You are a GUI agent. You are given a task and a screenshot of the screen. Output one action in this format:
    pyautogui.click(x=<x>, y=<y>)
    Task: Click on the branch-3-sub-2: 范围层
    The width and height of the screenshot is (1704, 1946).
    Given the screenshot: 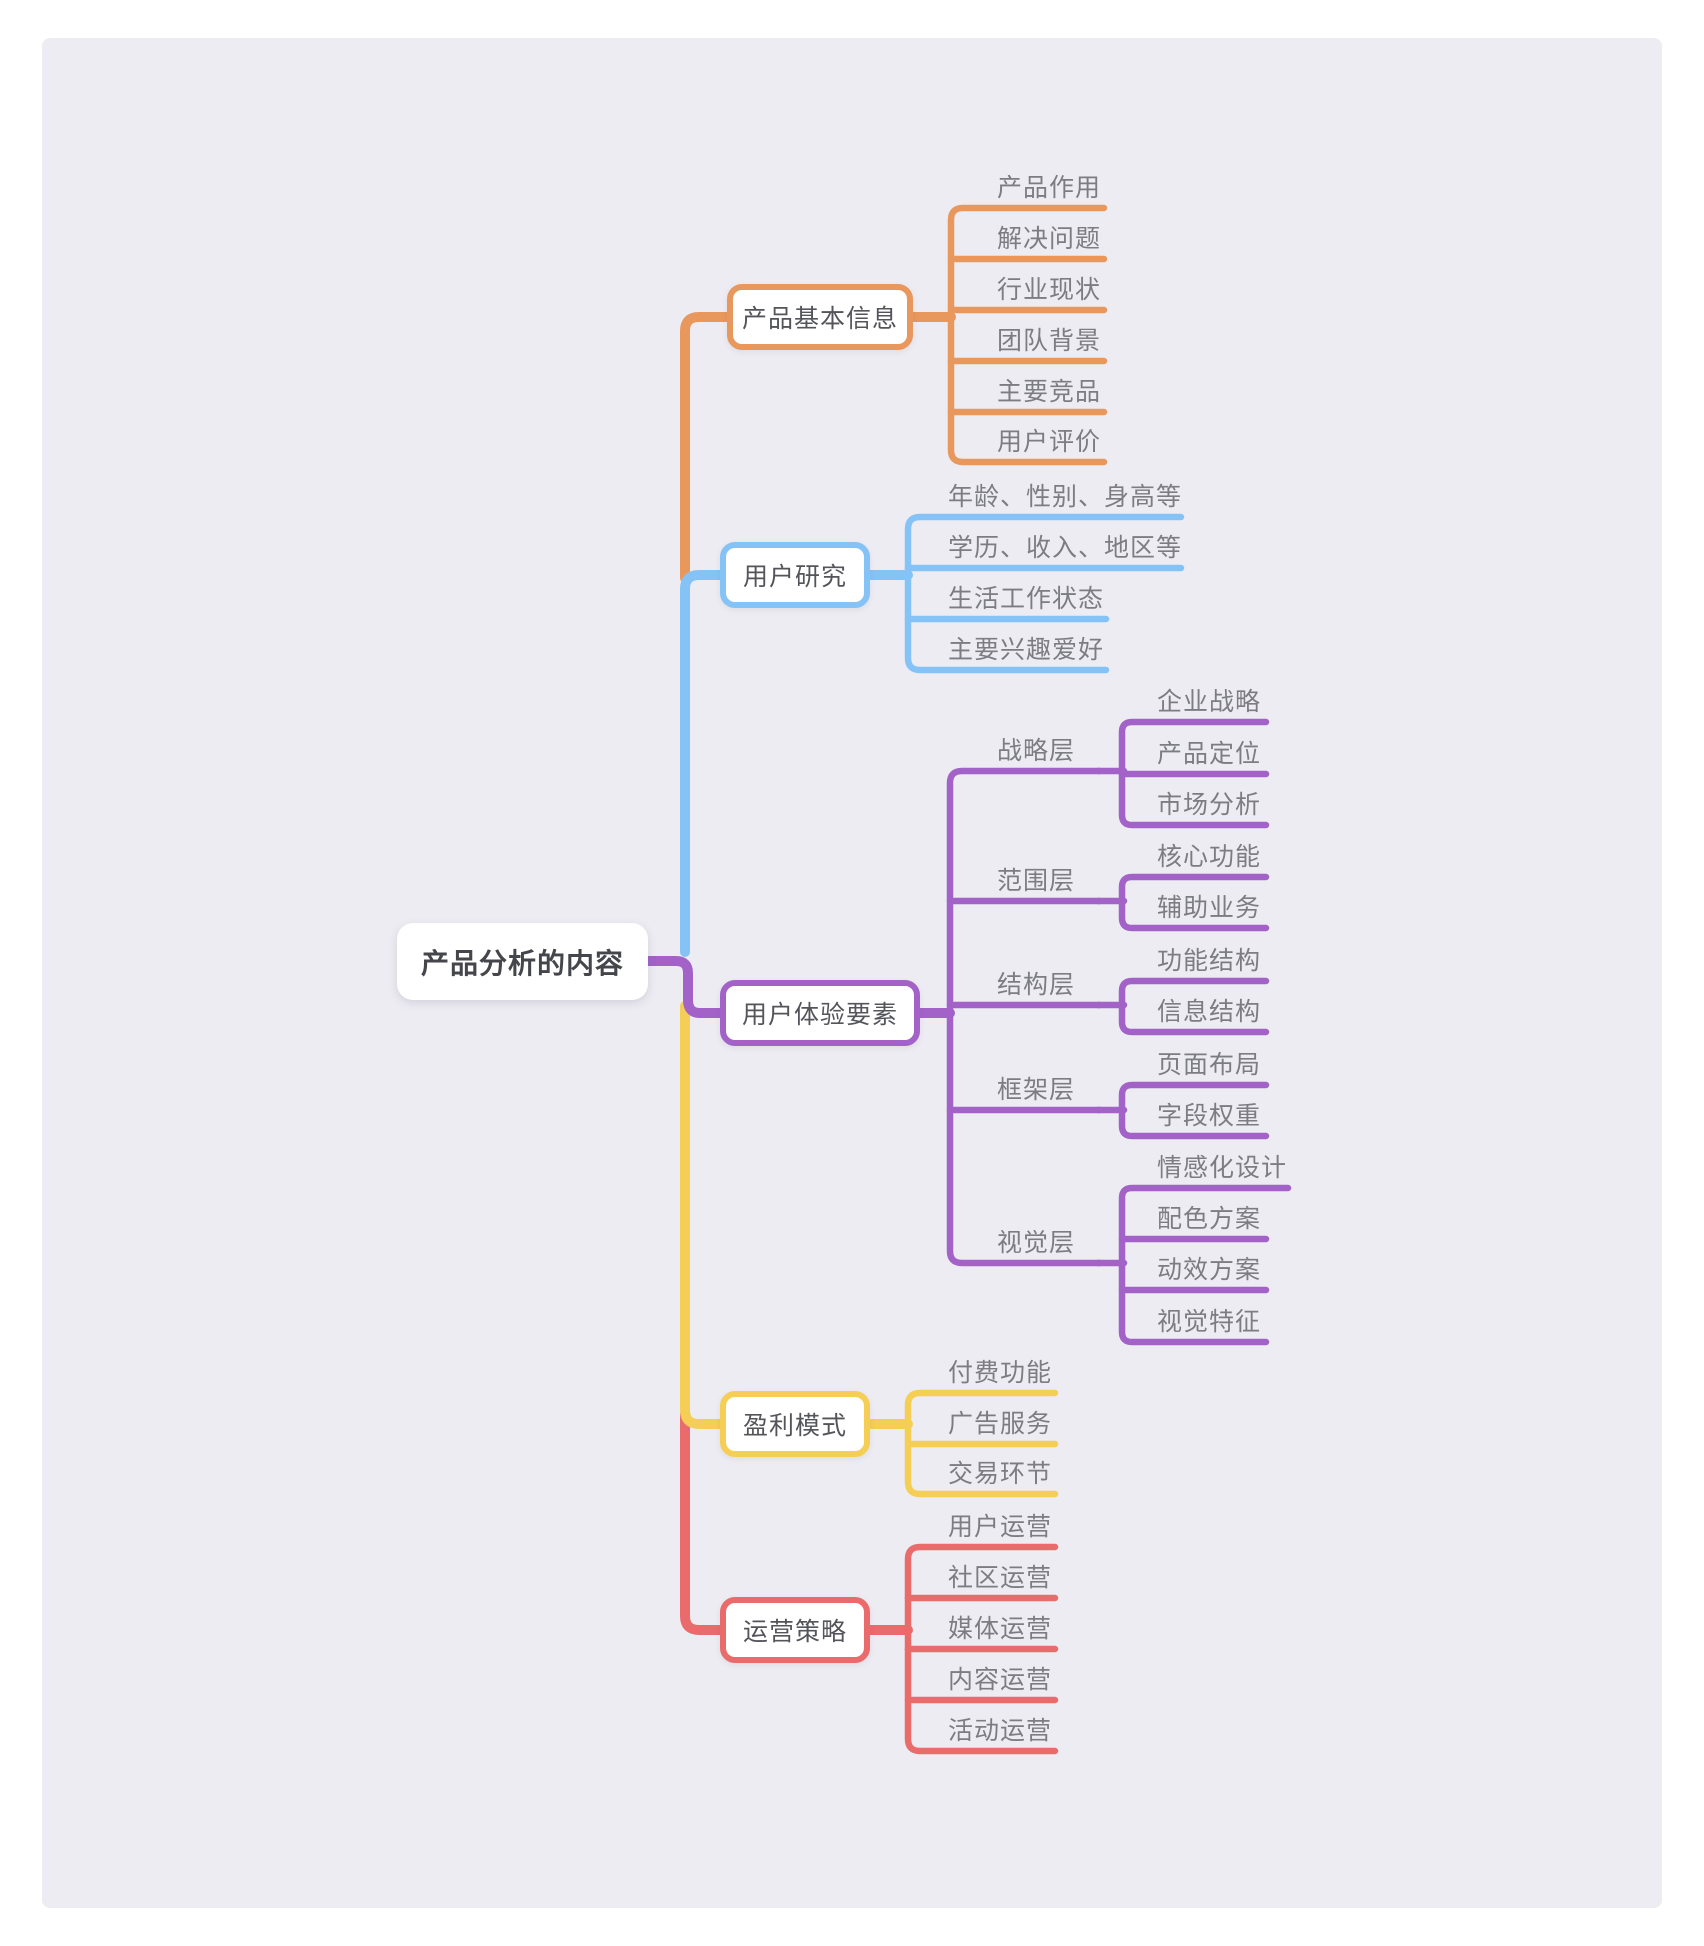 What is the action you would take?
    pyautogui.click(x=1036, y=881)
    